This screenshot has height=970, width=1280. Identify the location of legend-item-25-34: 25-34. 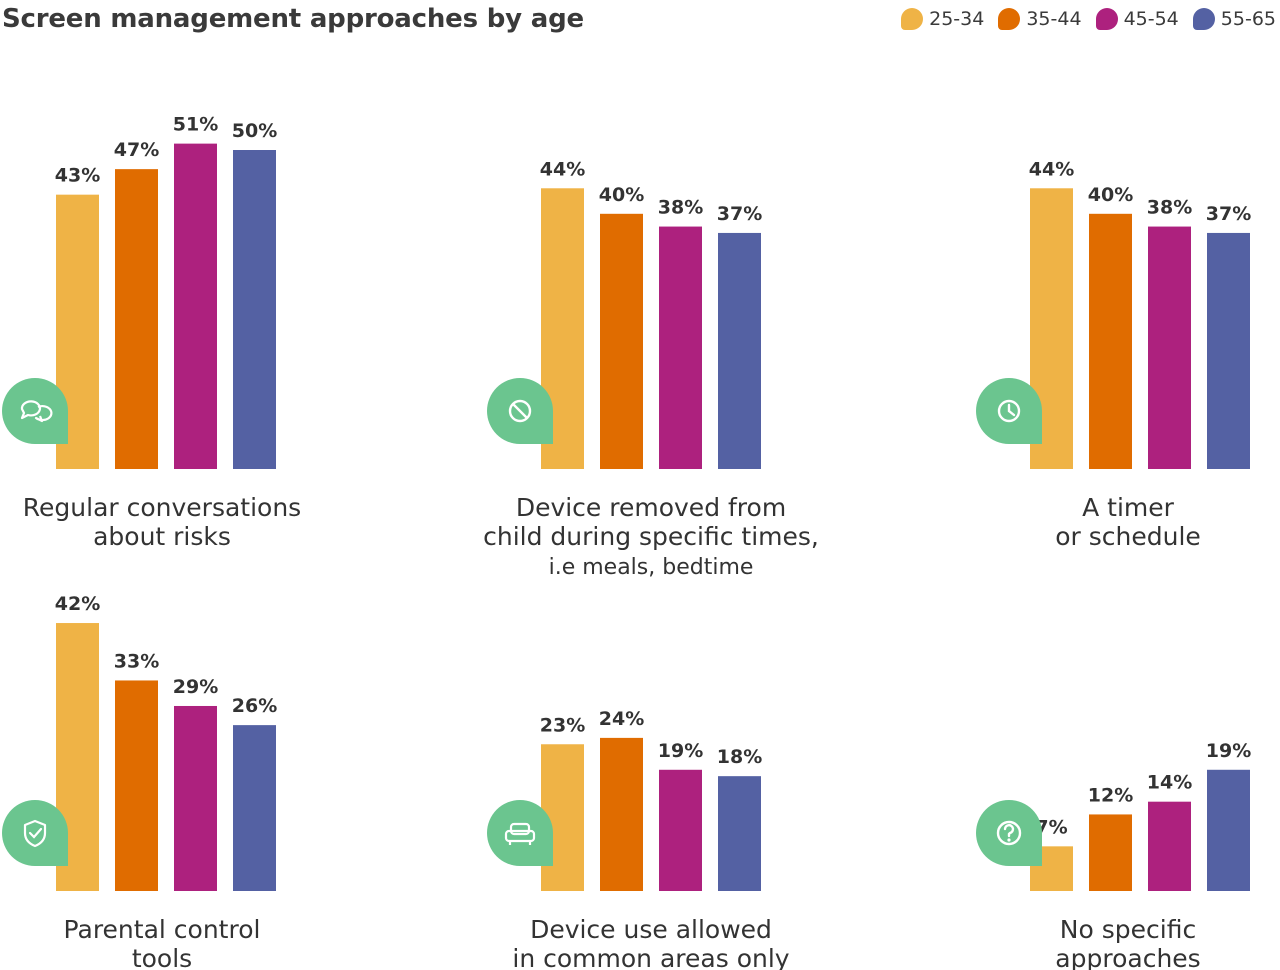
(942, 19).